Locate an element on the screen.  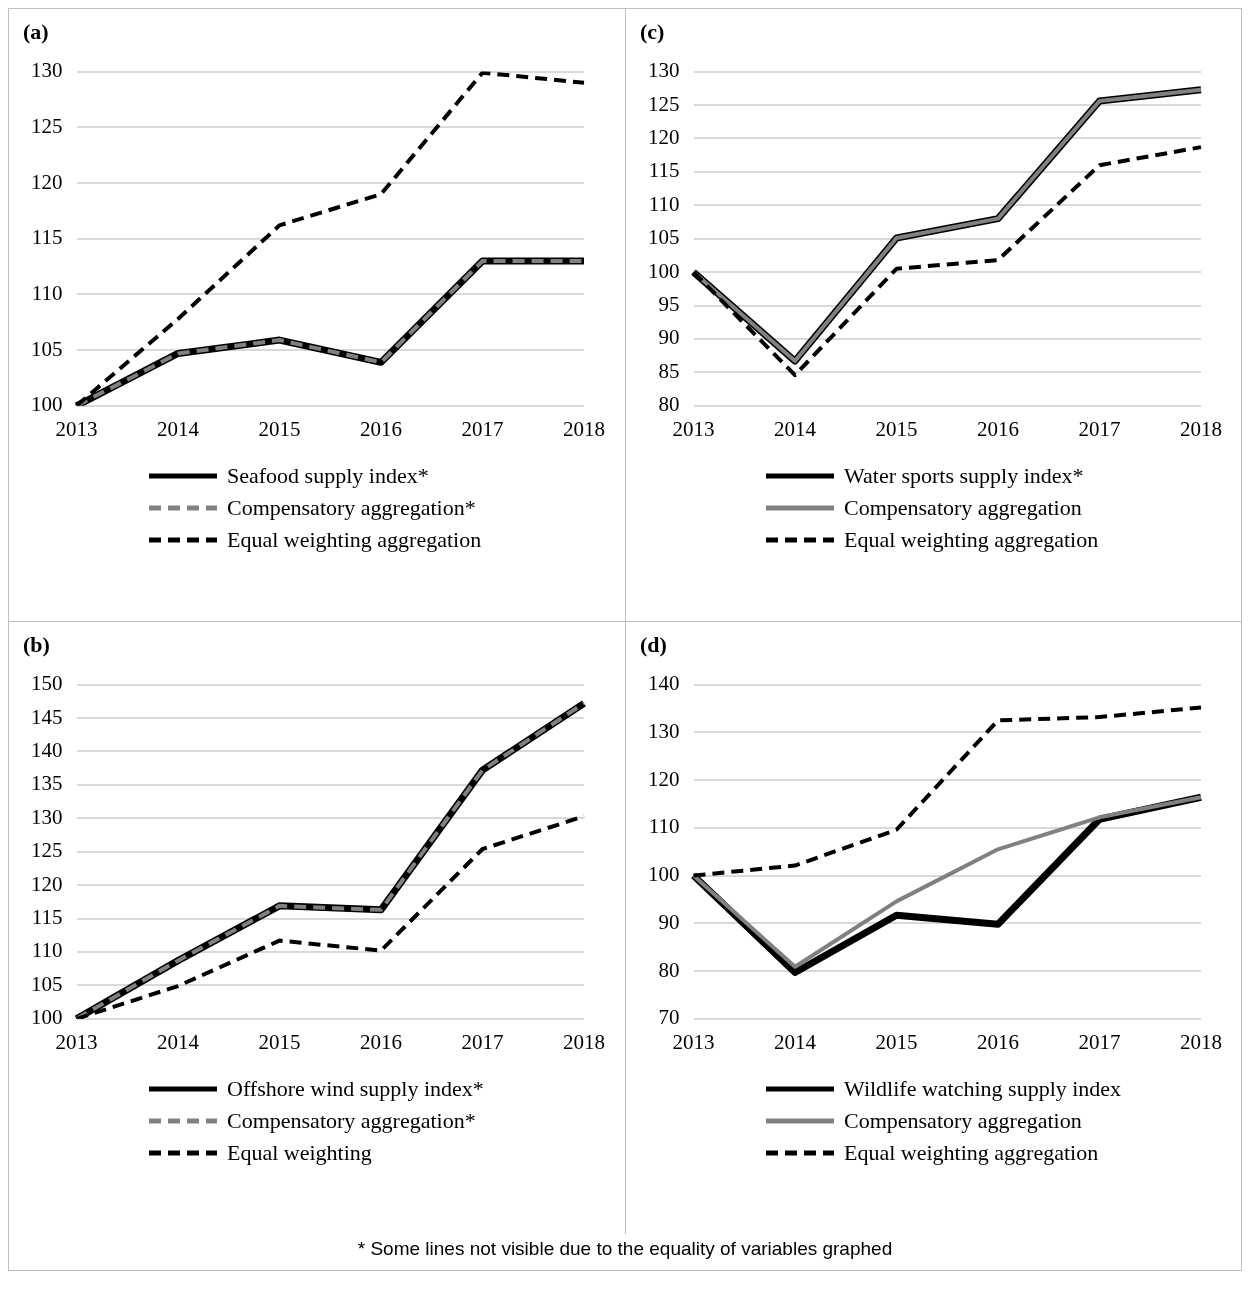
chart-title: (d) is located at coordinates (654, 645).